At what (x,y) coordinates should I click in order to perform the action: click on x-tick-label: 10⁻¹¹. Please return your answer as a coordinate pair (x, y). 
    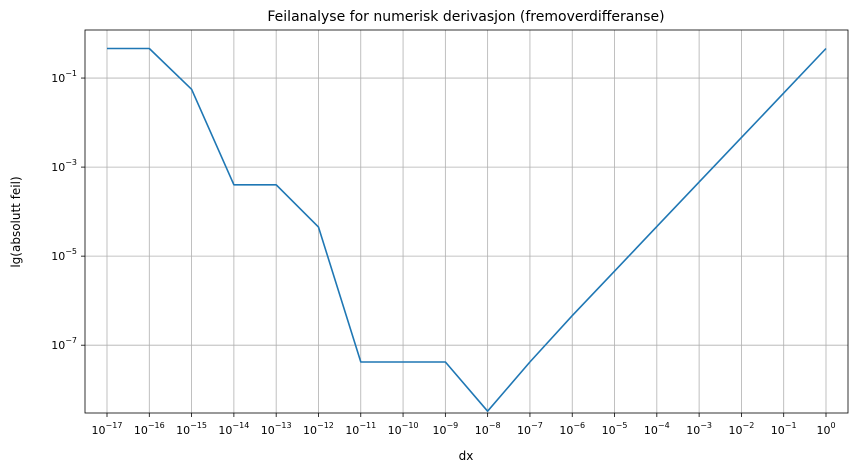
    Looking at the image, I should click on (360, 429).